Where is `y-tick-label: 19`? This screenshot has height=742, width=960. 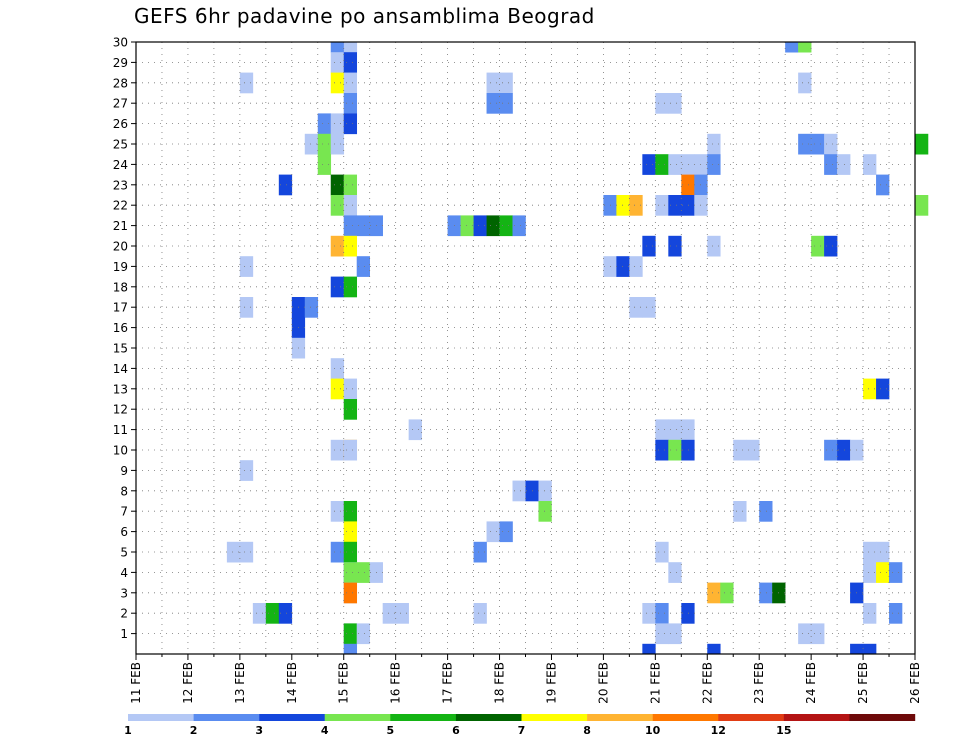 y-tick-label: 19 is located at coordinates (120, 267).